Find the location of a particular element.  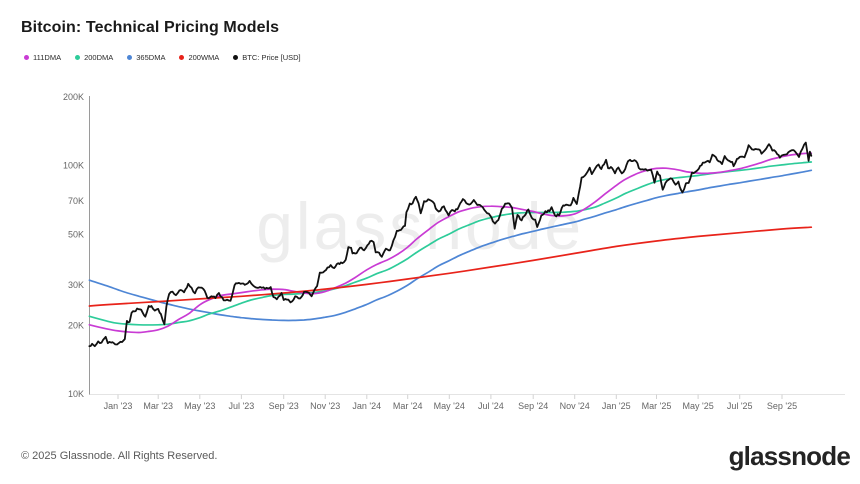

legend-item-200dma: 200DMA is located at coordinates (94, 57).